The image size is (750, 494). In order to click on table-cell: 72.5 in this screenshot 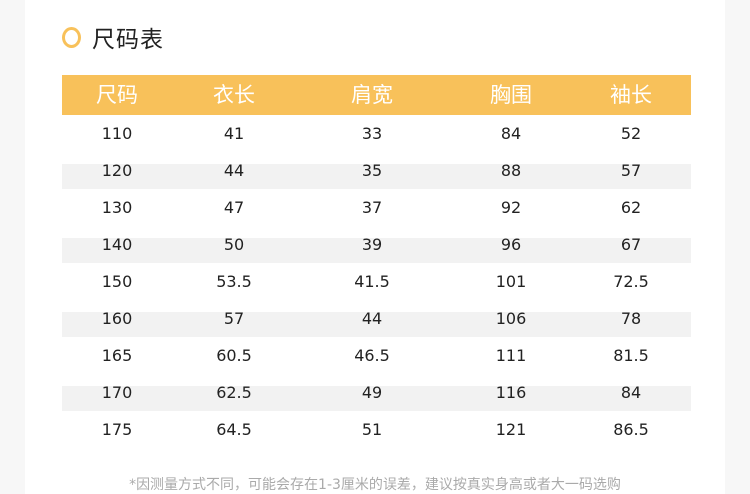, I will do `click(631, 281)`.